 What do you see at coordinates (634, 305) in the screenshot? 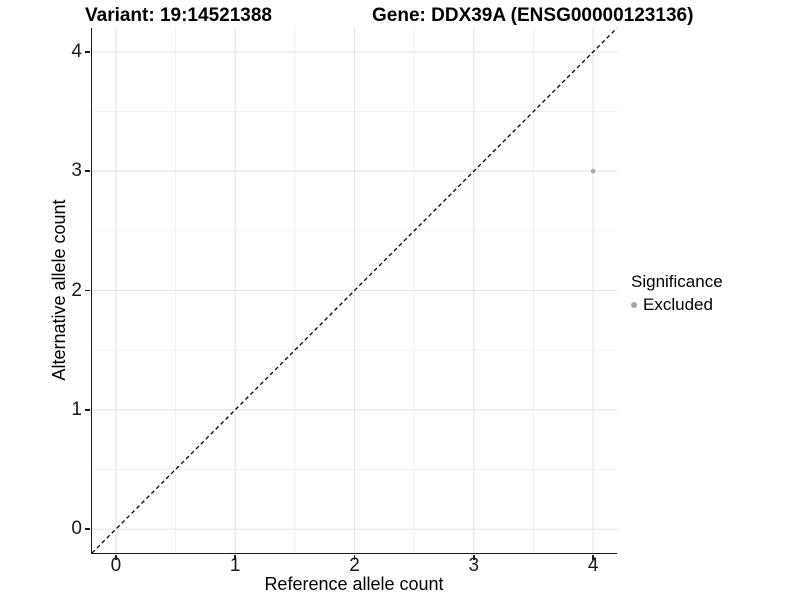
I see `legend-point-icon` at bounding box center [634, 305].